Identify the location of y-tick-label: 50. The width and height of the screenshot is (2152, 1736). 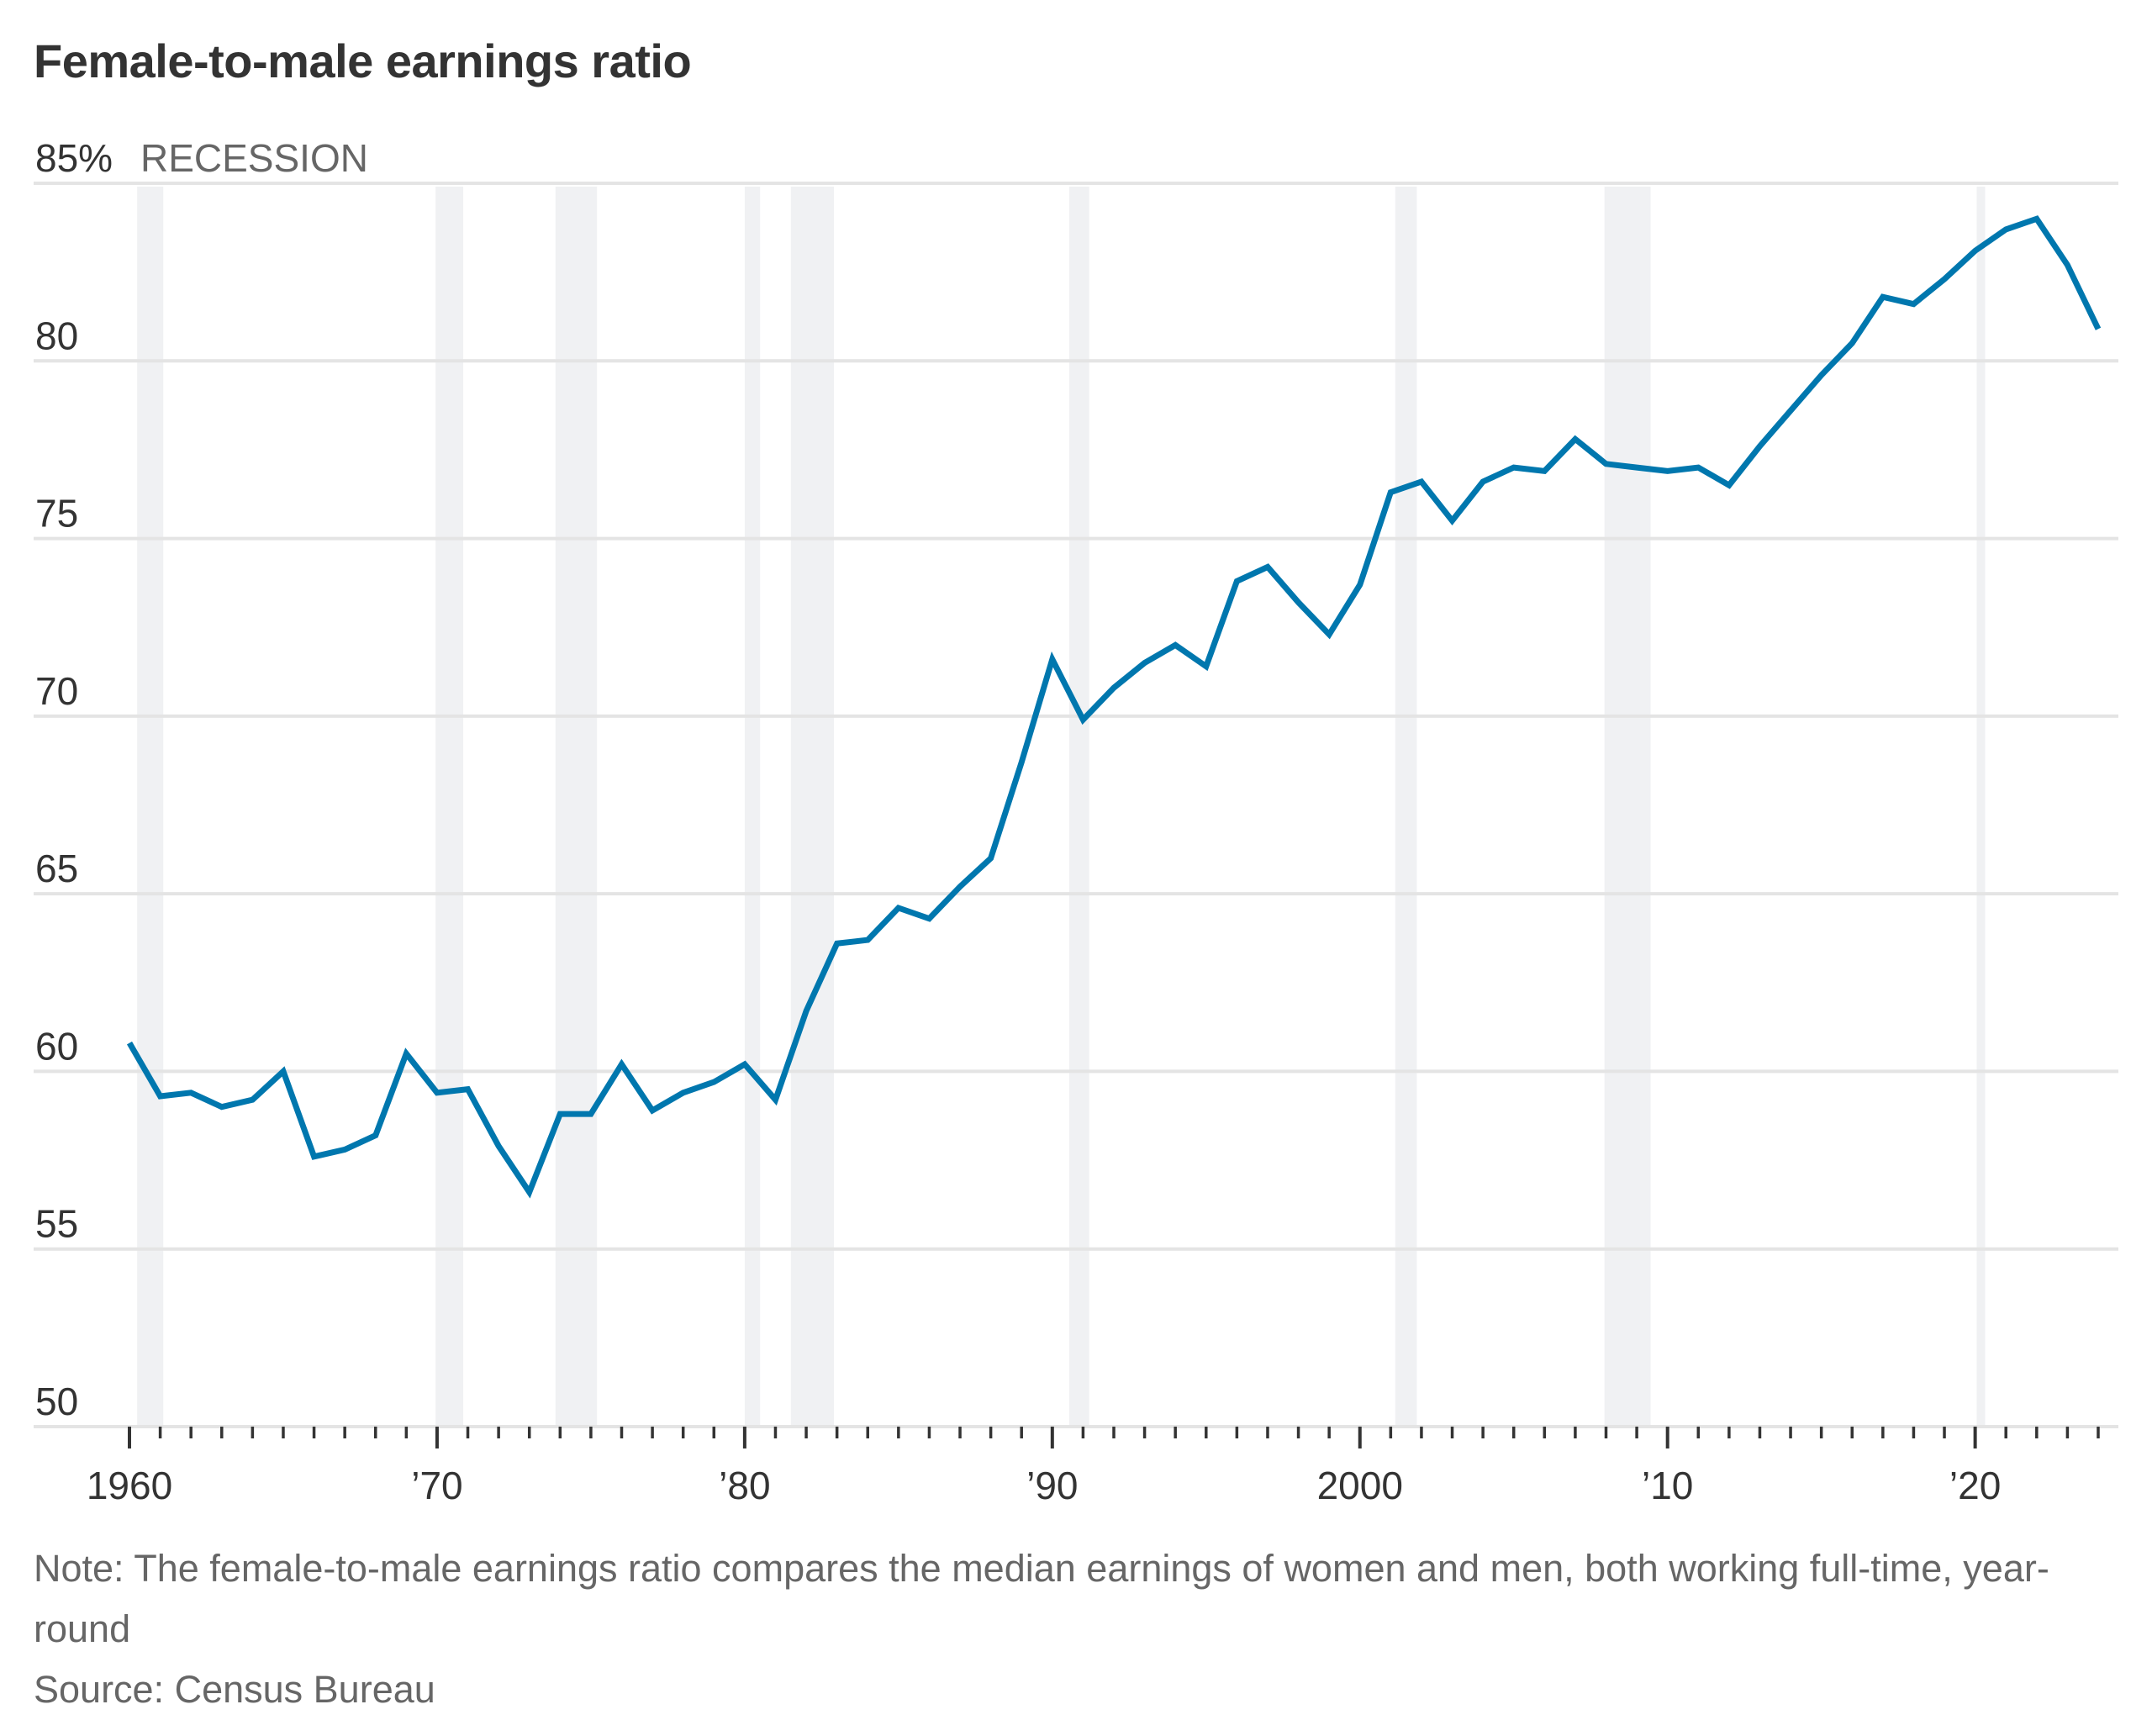
(56, 1401).